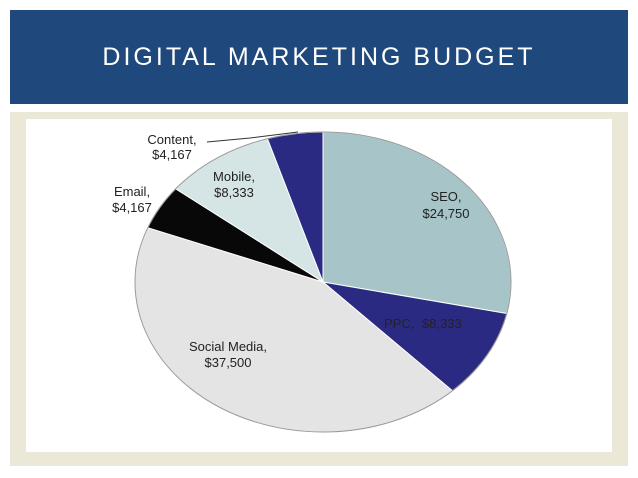 The image size is (638, 478). What do you see at coordinates (234, 192) in the screenshot?
I see `slice-value-mobile: $8,333` at bounding box center [234, 192].